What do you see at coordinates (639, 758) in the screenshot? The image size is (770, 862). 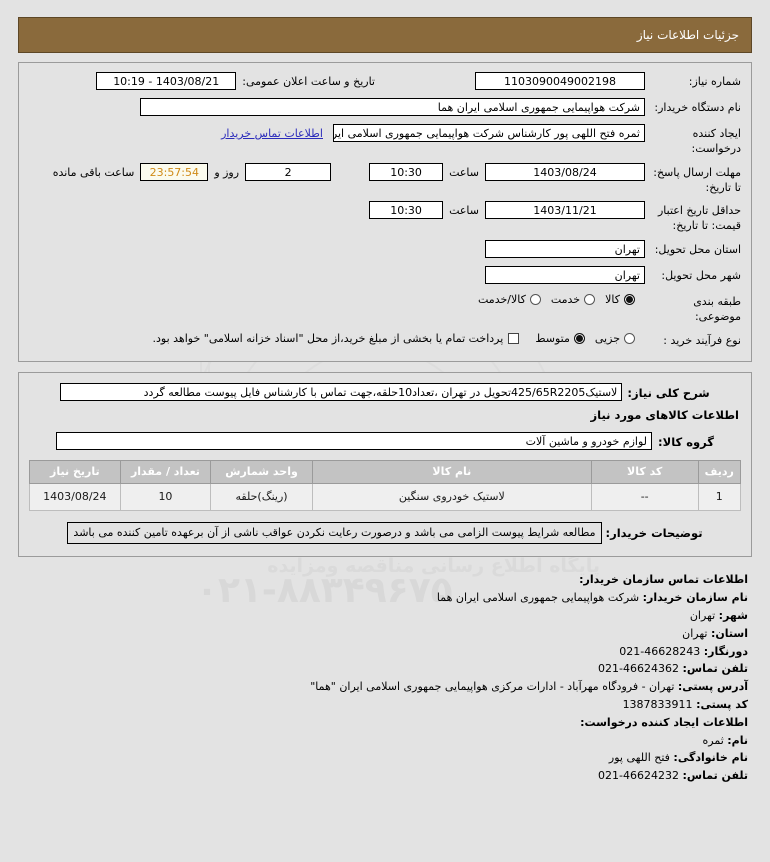 I see `creator-last-name-value: فتح اللهی پور` at bounding box center [639, 758].